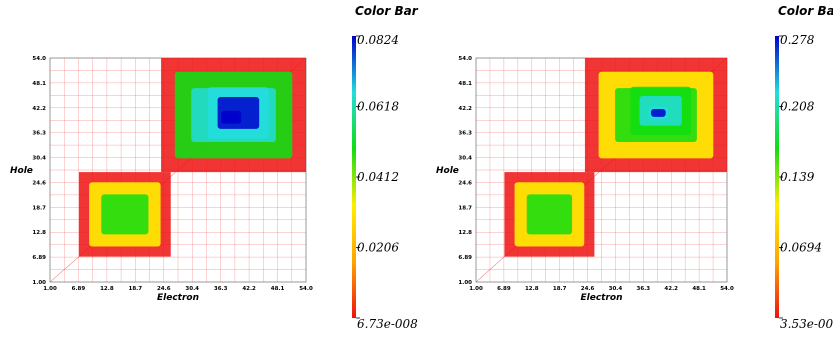 The height and width of the screenshot is (337, 833). Describe the element at coordinates (801, 248) in the screenshot. I see `colorbar-tick-label: 0.0694` at that location.